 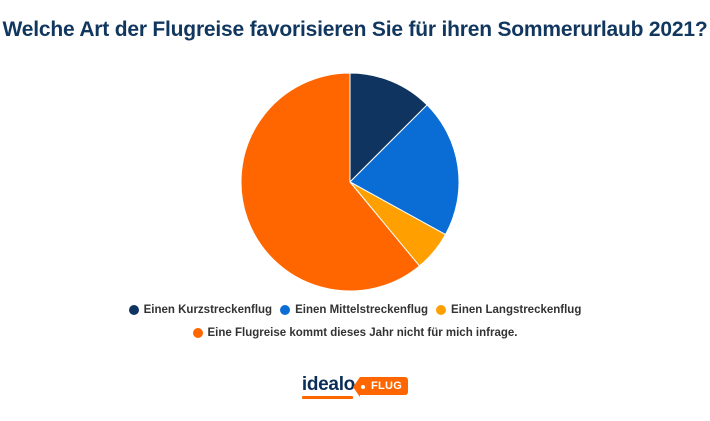 I want to click on legend-dot-long-haul, so click(x=441, y=310).